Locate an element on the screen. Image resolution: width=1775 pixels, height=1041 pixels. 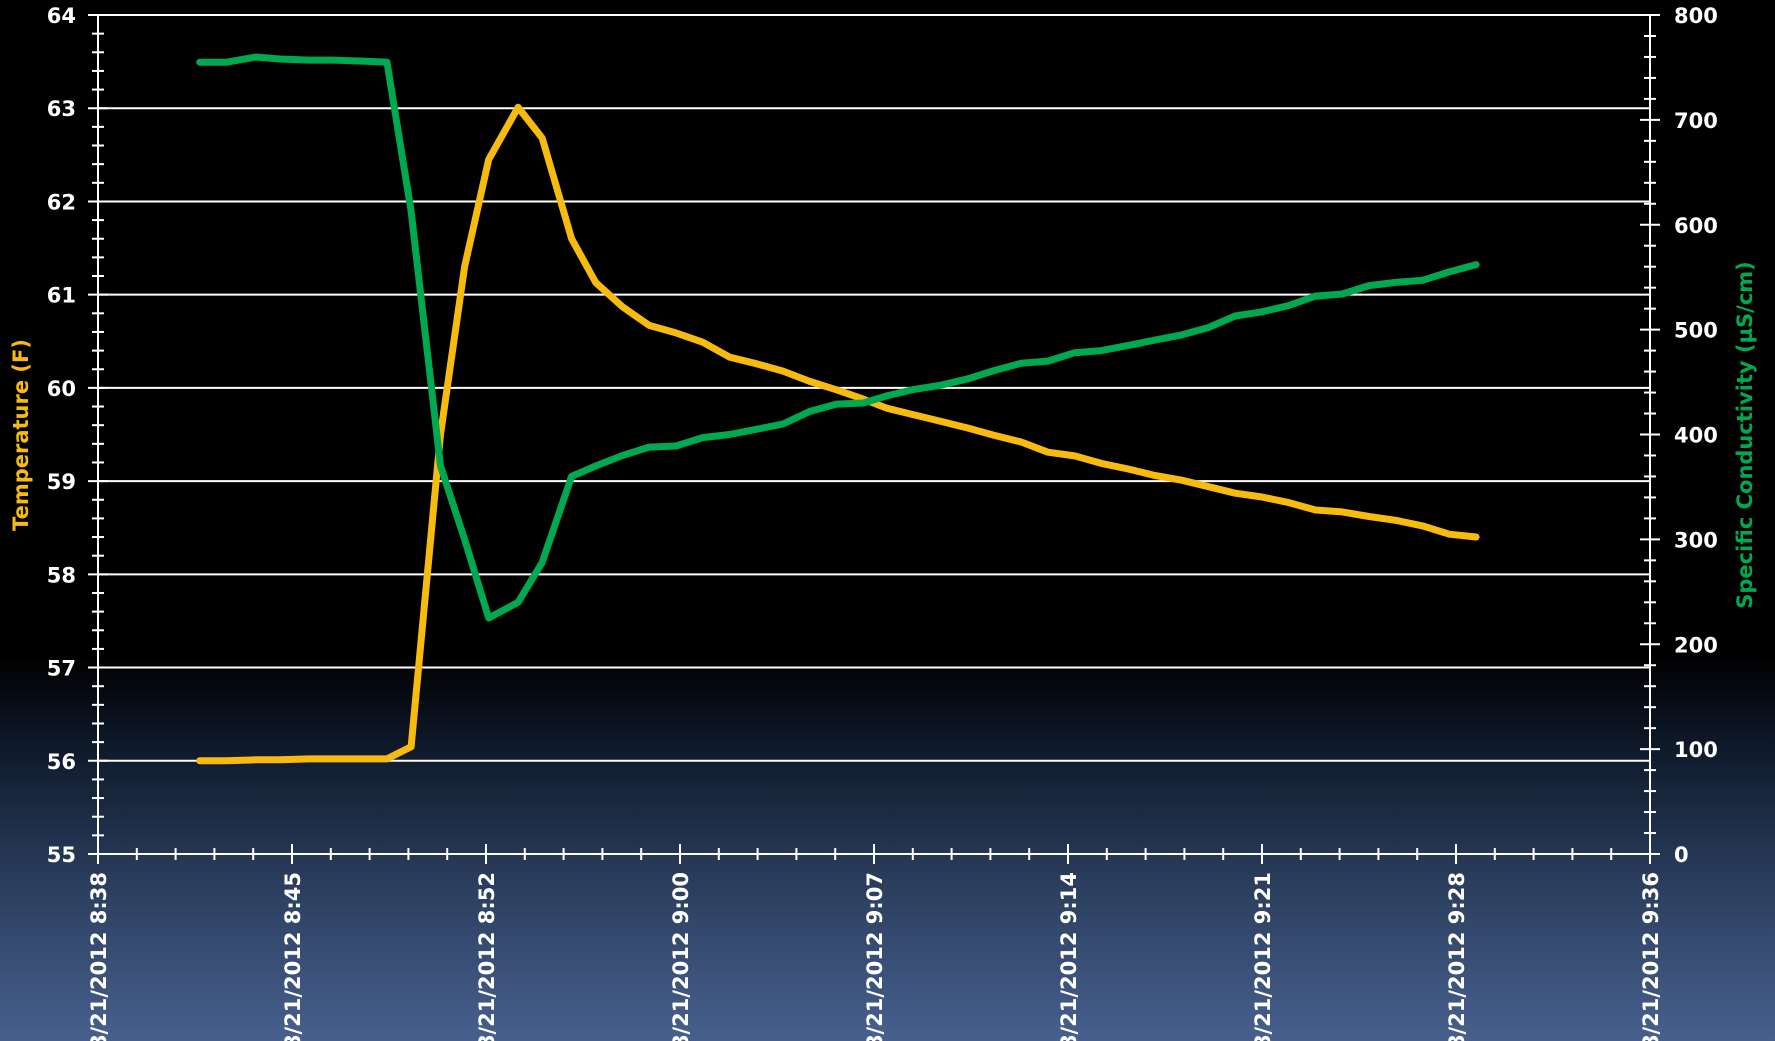
right-tick-label: 600 is located at coordinates (1696, 226).